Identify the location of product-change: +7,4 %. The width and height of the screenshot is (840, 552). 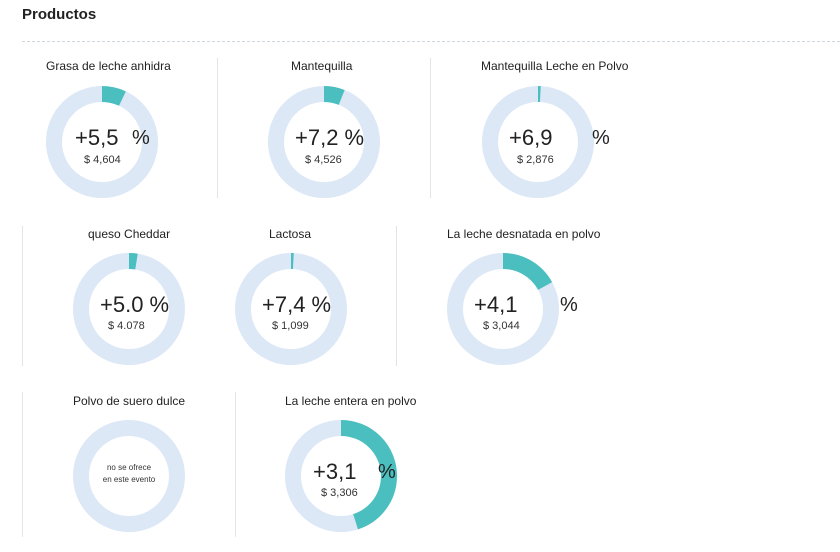
(297, 304).